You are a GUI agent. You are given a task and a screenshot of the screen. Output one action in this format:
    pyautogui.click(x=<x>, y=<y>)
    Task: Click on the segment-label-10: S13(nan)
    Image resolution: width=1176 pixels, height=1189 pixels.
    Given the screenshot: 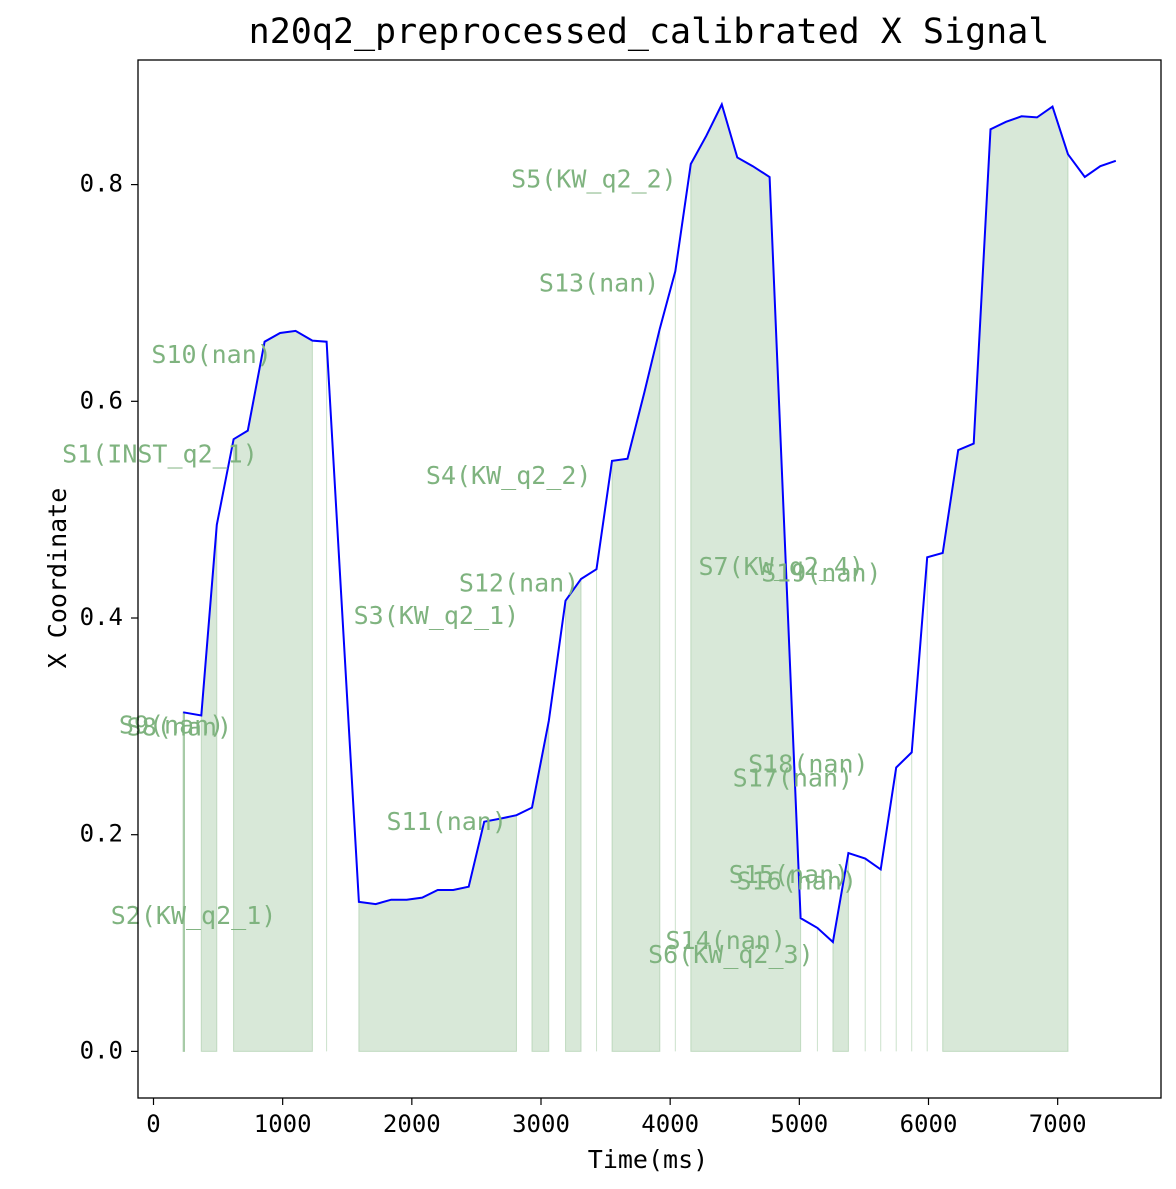 What is the action you would take?
    pyautogui.click(x=599, y=282)
    